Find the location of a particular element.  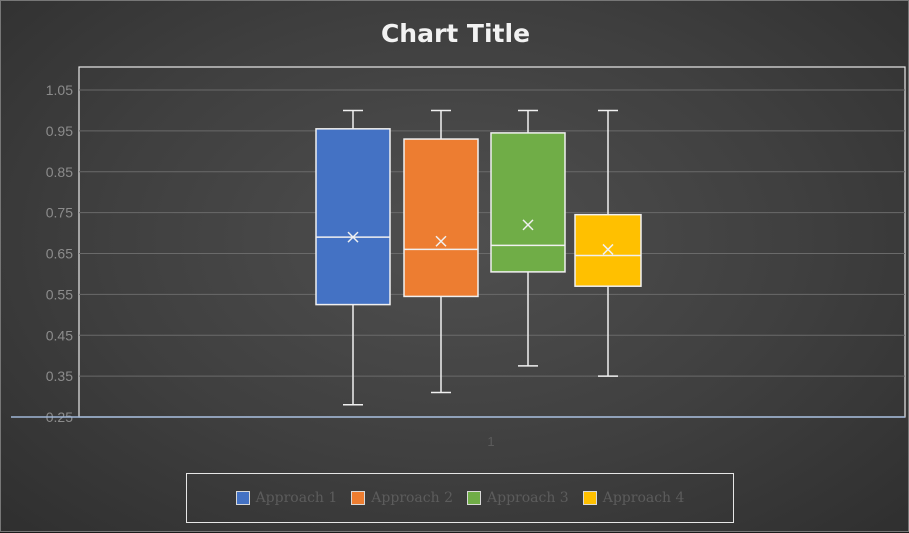

y-tick-label: 0.85 is located at coordinates (59, 172).